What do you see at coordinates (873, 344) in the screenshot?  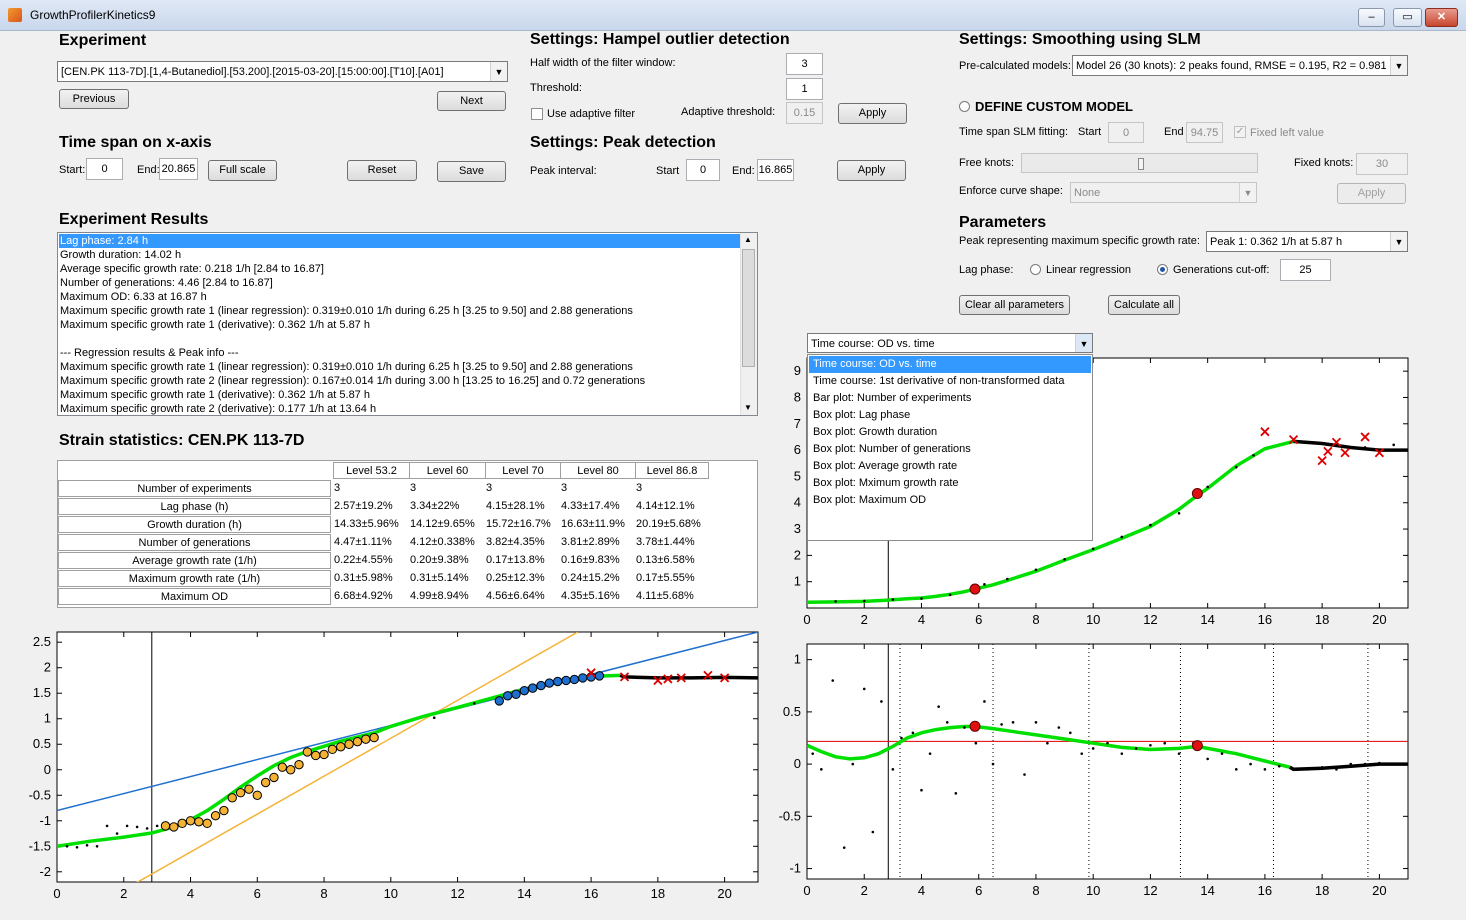 I see `plot-type-select-value: Time course: OD vs. time` at bounding box center [873, 344].